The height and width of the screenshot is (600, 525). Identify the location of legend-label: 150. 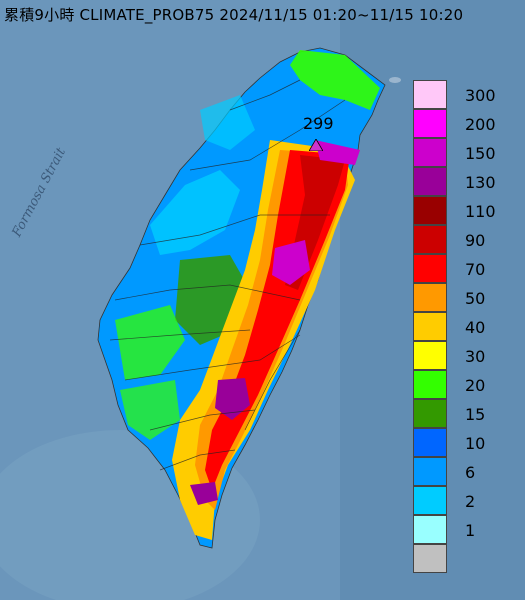
(480, 153).